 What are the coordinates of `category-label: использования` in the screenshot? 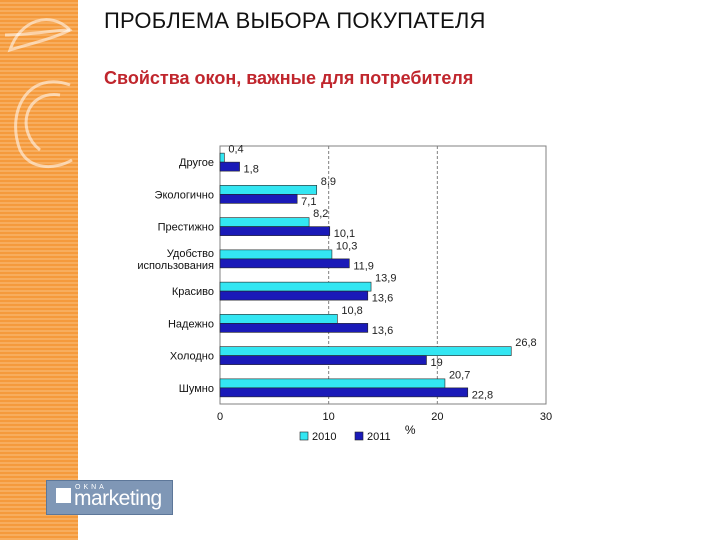 It's located at (175, 266).